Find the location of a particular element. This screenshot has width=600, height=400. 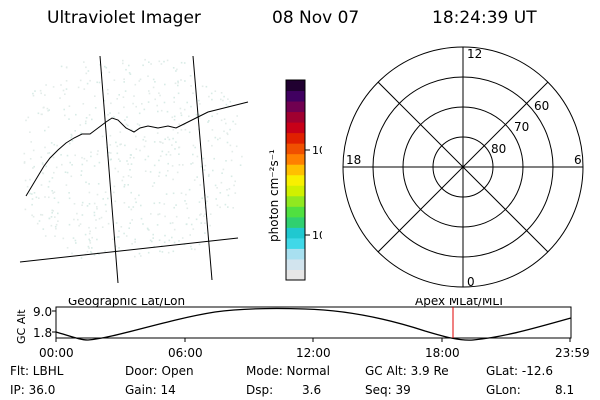

longitude-line is located at coordinates (202, 168).